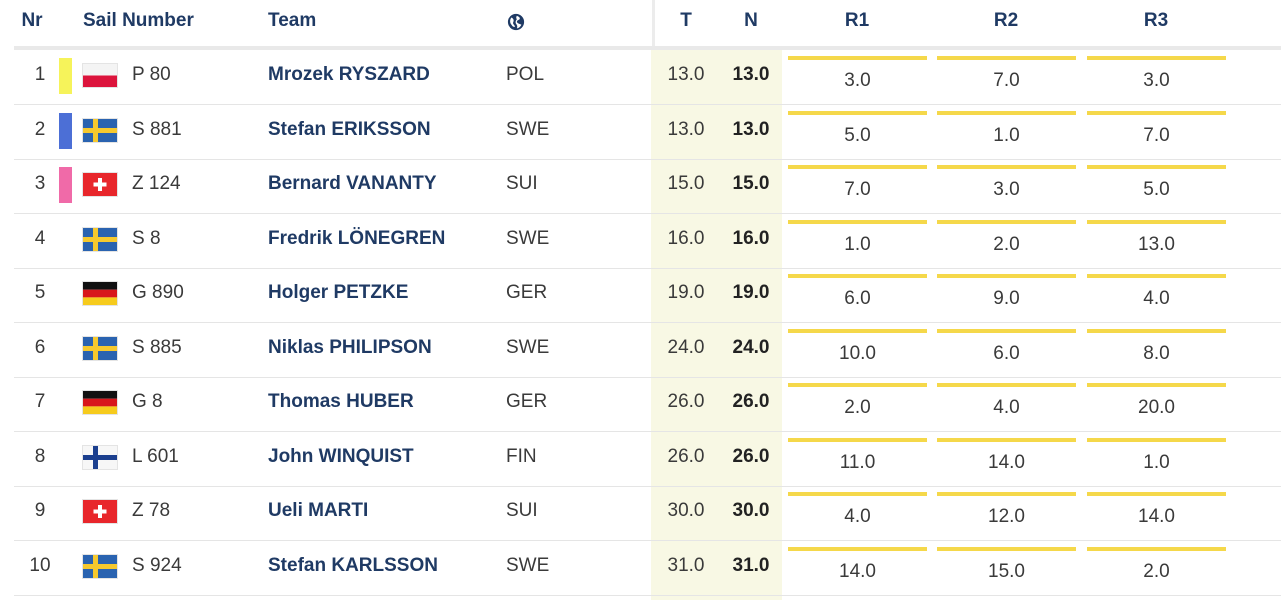  What do you see at coordinates (157, 565) in the screenshot?
I see `sail-number: S 924` at bounding box center [157, 565].